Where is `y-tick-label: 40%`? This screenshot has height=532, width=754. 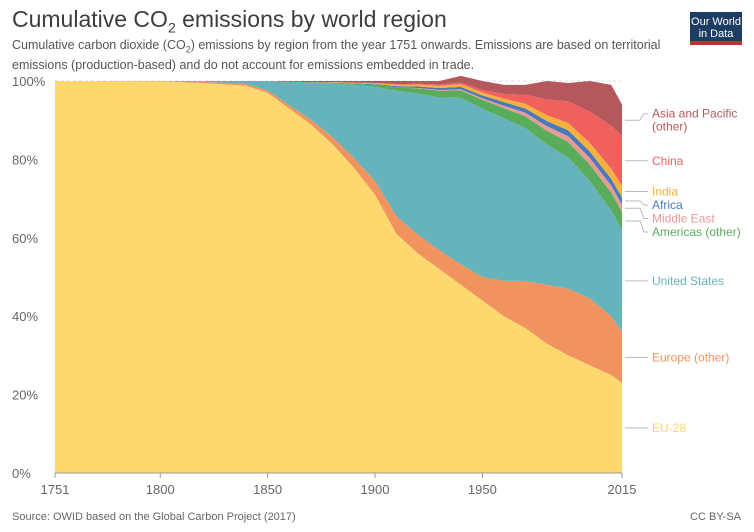 y-tick-label: 40% is located at coordinates (25, 316).